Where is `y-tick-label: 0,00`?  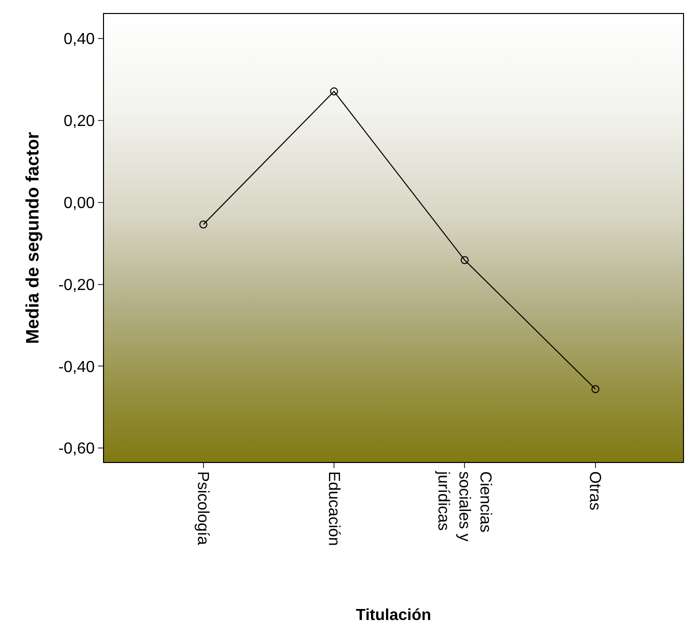
y-tick-label: 0,00 is located at coordinates (79, 203).